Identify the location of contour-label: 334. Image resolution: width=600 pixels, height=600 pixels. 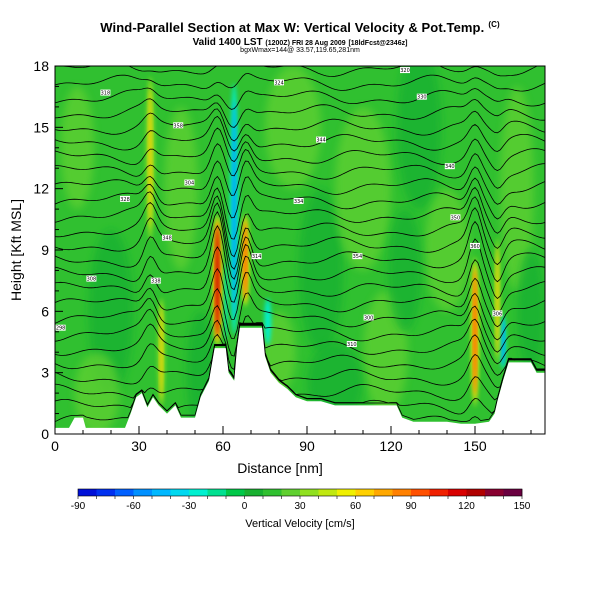
(299, 202).